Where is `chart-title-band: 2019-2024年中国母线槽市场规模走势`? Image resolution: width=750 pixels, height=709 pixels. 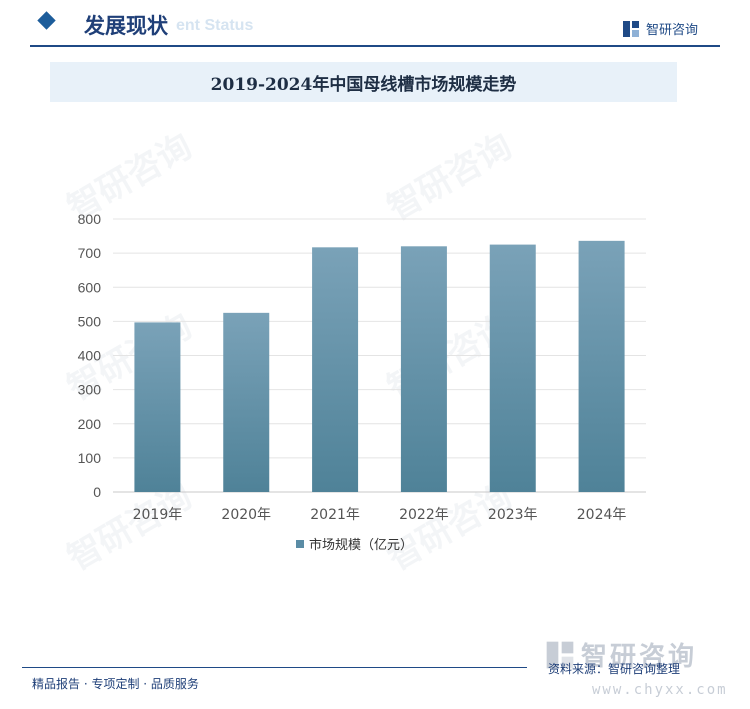 chart-title-band: 2019-2024年中国母线槽市场规模走势 is located at coordinates (363, 82).